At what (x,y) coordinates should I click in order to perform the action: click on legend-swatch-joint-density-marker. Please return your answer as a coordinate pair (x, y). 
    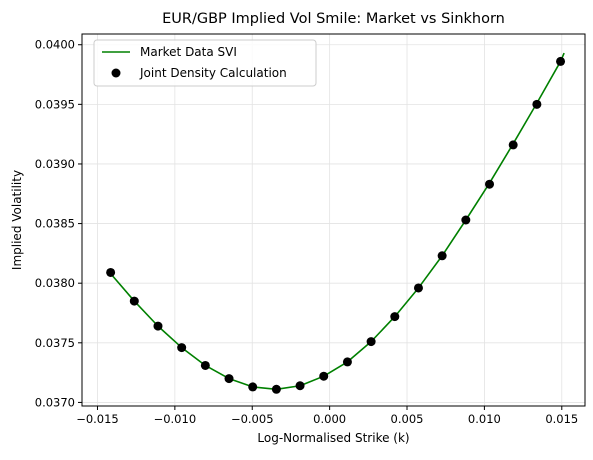
    Looking at the image, I should click on (116, 73).